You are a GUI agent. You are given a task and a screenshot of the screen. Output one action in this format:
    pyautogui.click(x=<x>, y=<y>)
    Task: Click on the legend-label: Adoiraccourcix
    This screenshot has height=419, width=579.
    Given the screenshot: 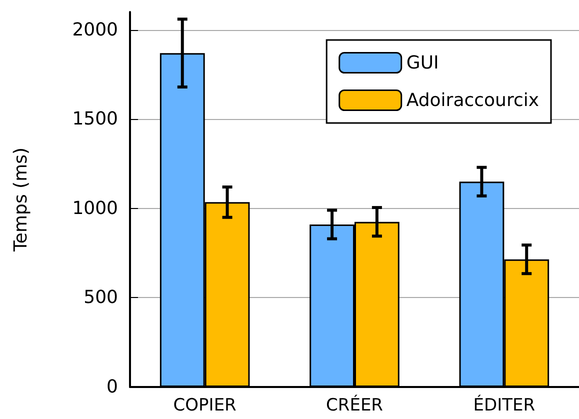 What is the action you would take?
    pyautogui.click(x=473, y=100)
    